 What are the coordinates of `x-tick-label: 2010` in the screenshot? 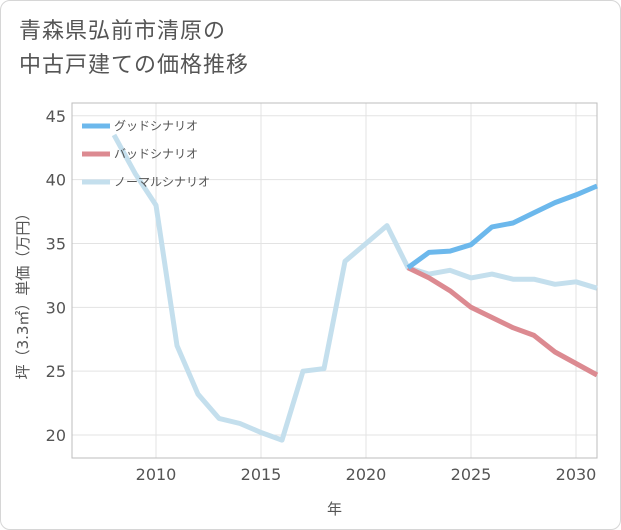 It's located at (156, 474).